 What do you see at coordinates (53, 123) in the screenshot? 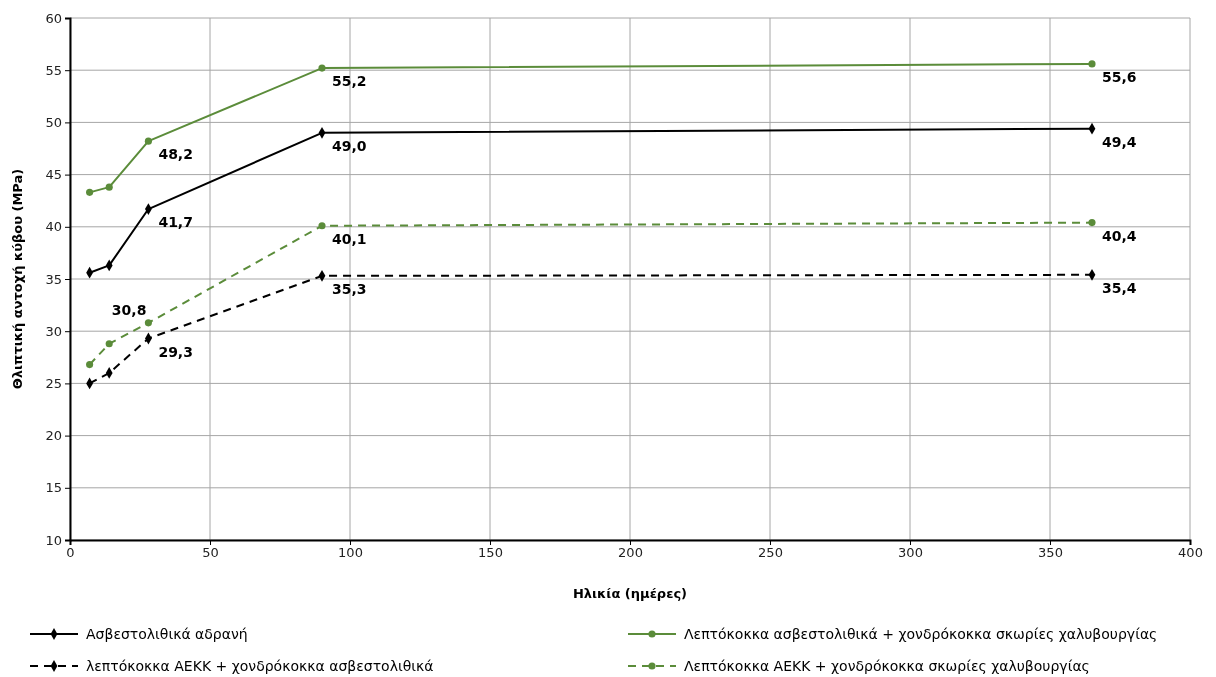
I see `y-tick-label: 50` at bounding box center [53, 123].